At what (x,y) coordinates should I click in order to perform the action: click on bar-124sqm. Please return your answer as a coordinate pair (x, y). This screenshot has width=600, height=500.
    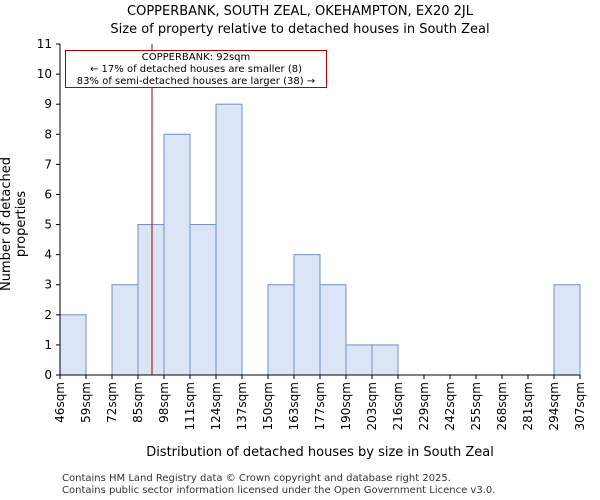
    Looking at the image, I should click on (229, 239).